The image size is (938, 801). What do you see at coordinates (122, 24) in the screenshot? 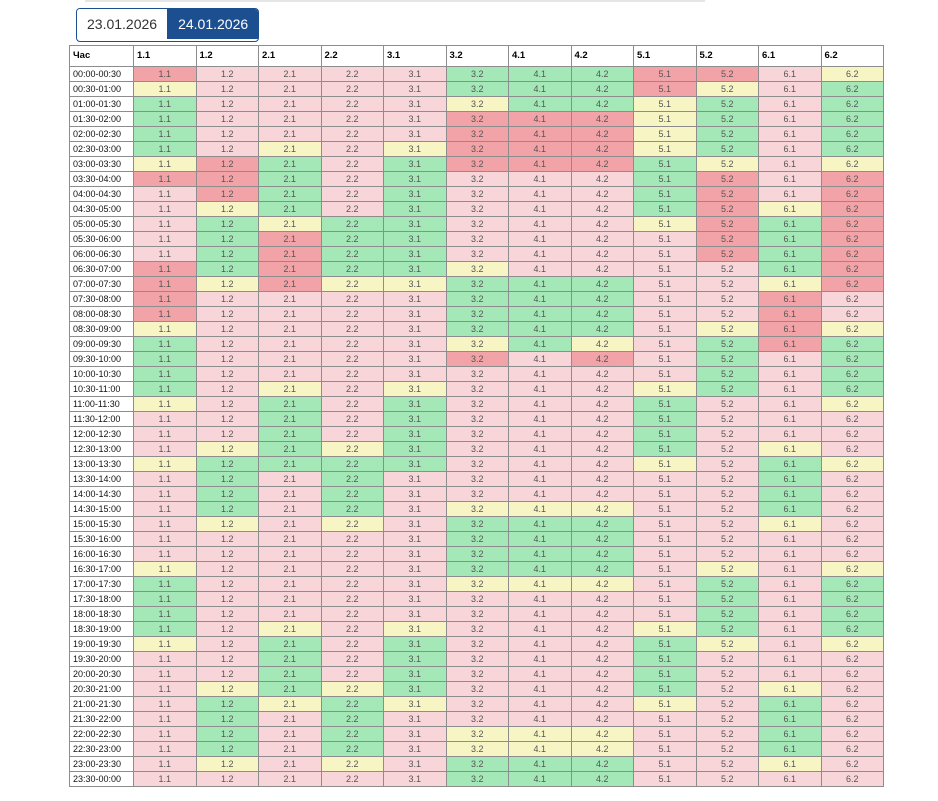
I see `tab-date-23-01-2026: 23.01.2026` at bounding box center [122, 24].